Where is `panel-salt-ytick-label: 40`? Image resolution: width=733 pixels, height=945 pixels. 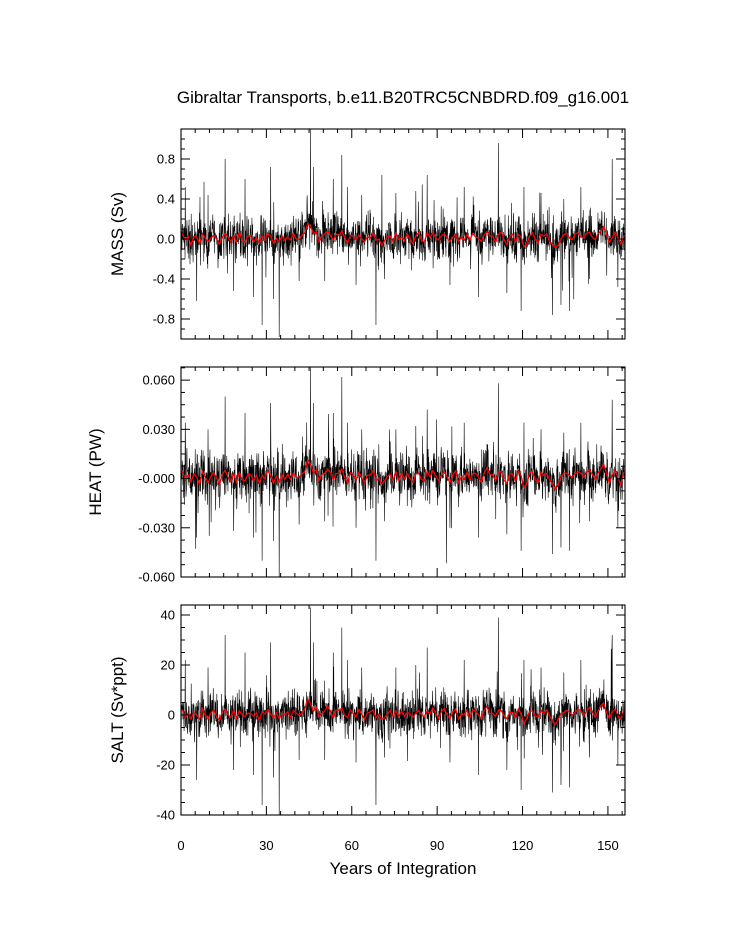
panel-salt-ytick-label: 40 is located at coordinates (168, 615).